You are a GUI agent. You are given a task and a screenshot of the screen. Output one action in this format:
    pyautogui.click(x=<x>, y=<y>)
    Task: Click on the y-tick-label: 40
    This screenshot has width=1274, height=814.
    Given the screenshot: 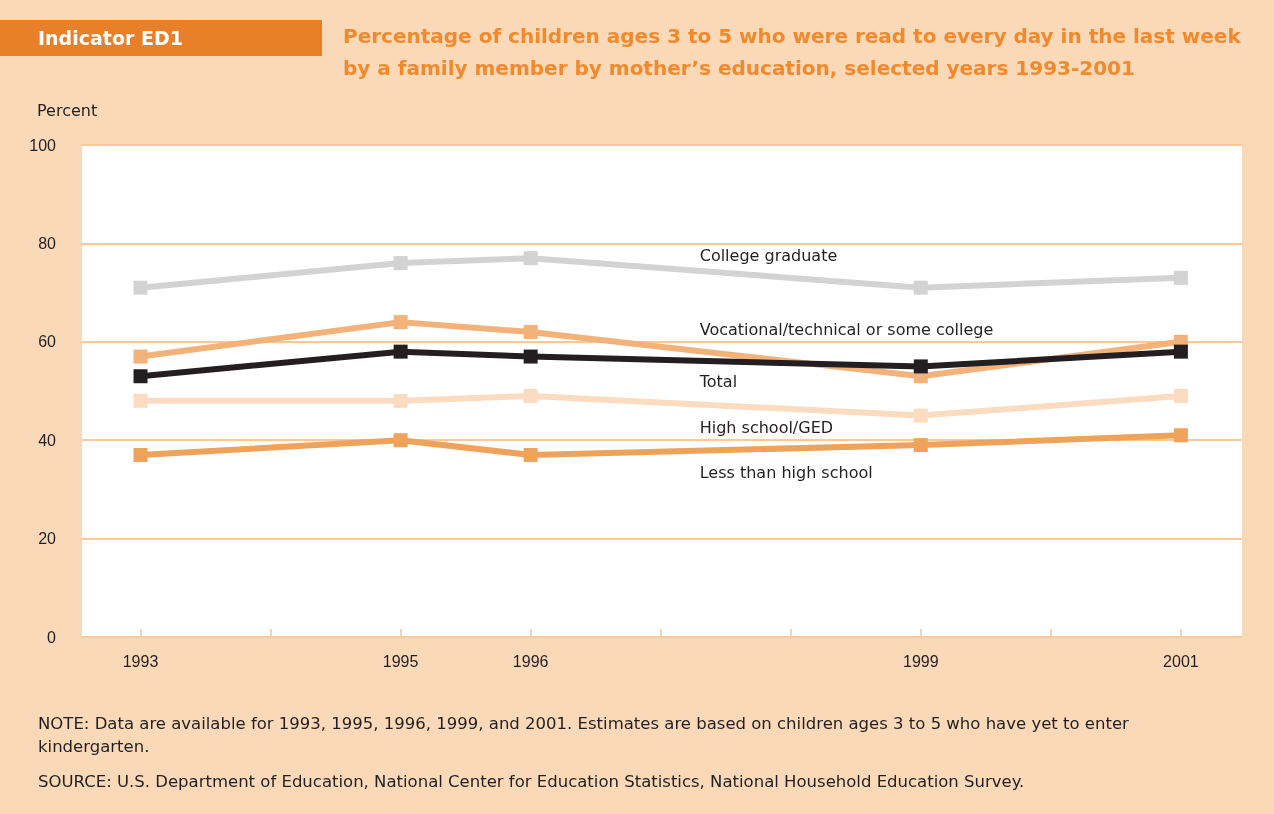 What is the action you would take?
    pyautogui.click(x=47, y=440)
    